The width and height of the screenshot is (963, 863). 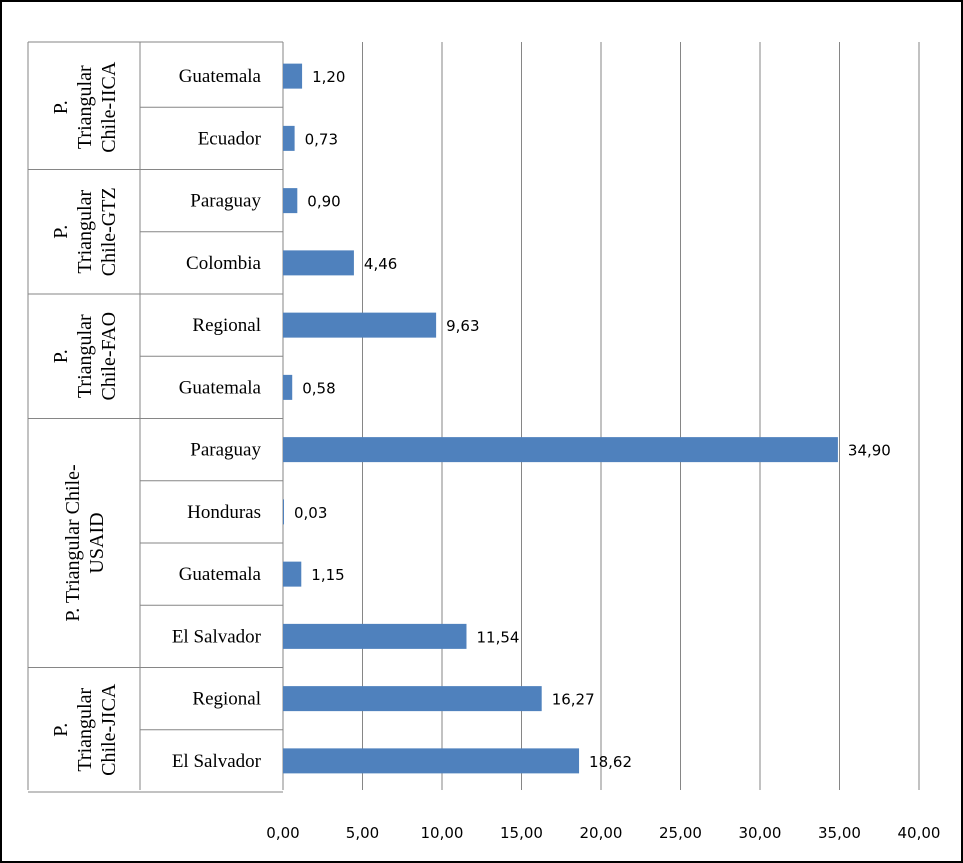 I want to click on data-label: 4,46, so click(x=380, y=264).